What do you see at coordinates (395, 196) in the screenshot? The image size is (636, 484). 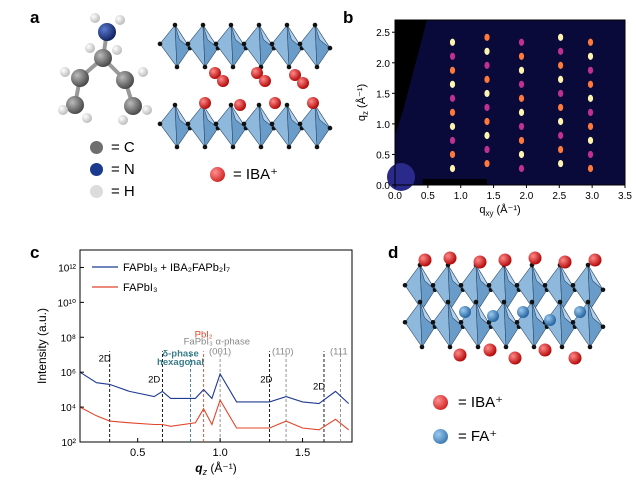 I see `x-tick-label: 0.0` at bounding box center [395, 196].